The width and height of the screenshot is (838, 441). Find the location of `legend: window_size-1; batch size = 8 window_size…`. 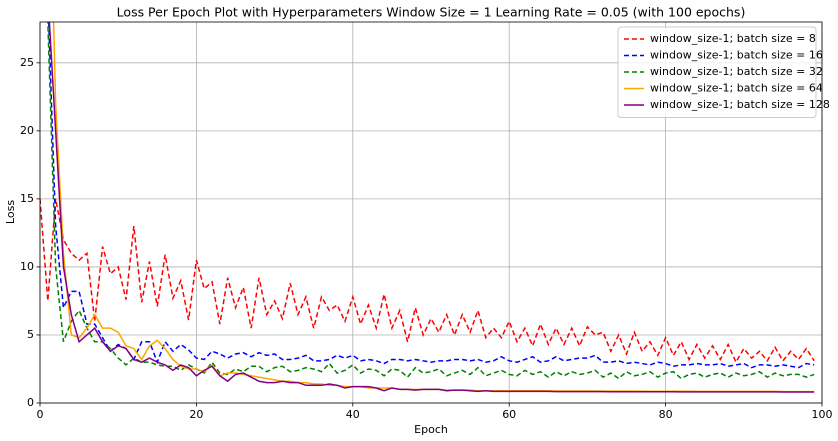

legend: window_size-1; batch size = 8 window_size… is located at coordinates (723, 72).